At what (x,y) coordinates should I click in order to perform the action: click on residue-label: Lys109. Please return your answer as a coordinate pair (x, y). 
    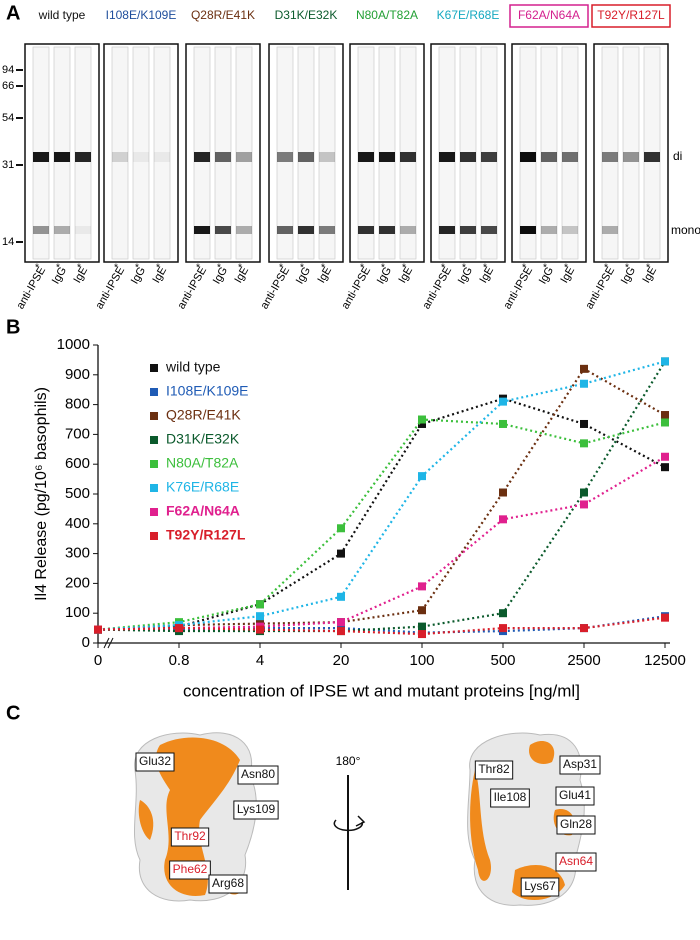
    Looking at the image, I should click on (256, 809).